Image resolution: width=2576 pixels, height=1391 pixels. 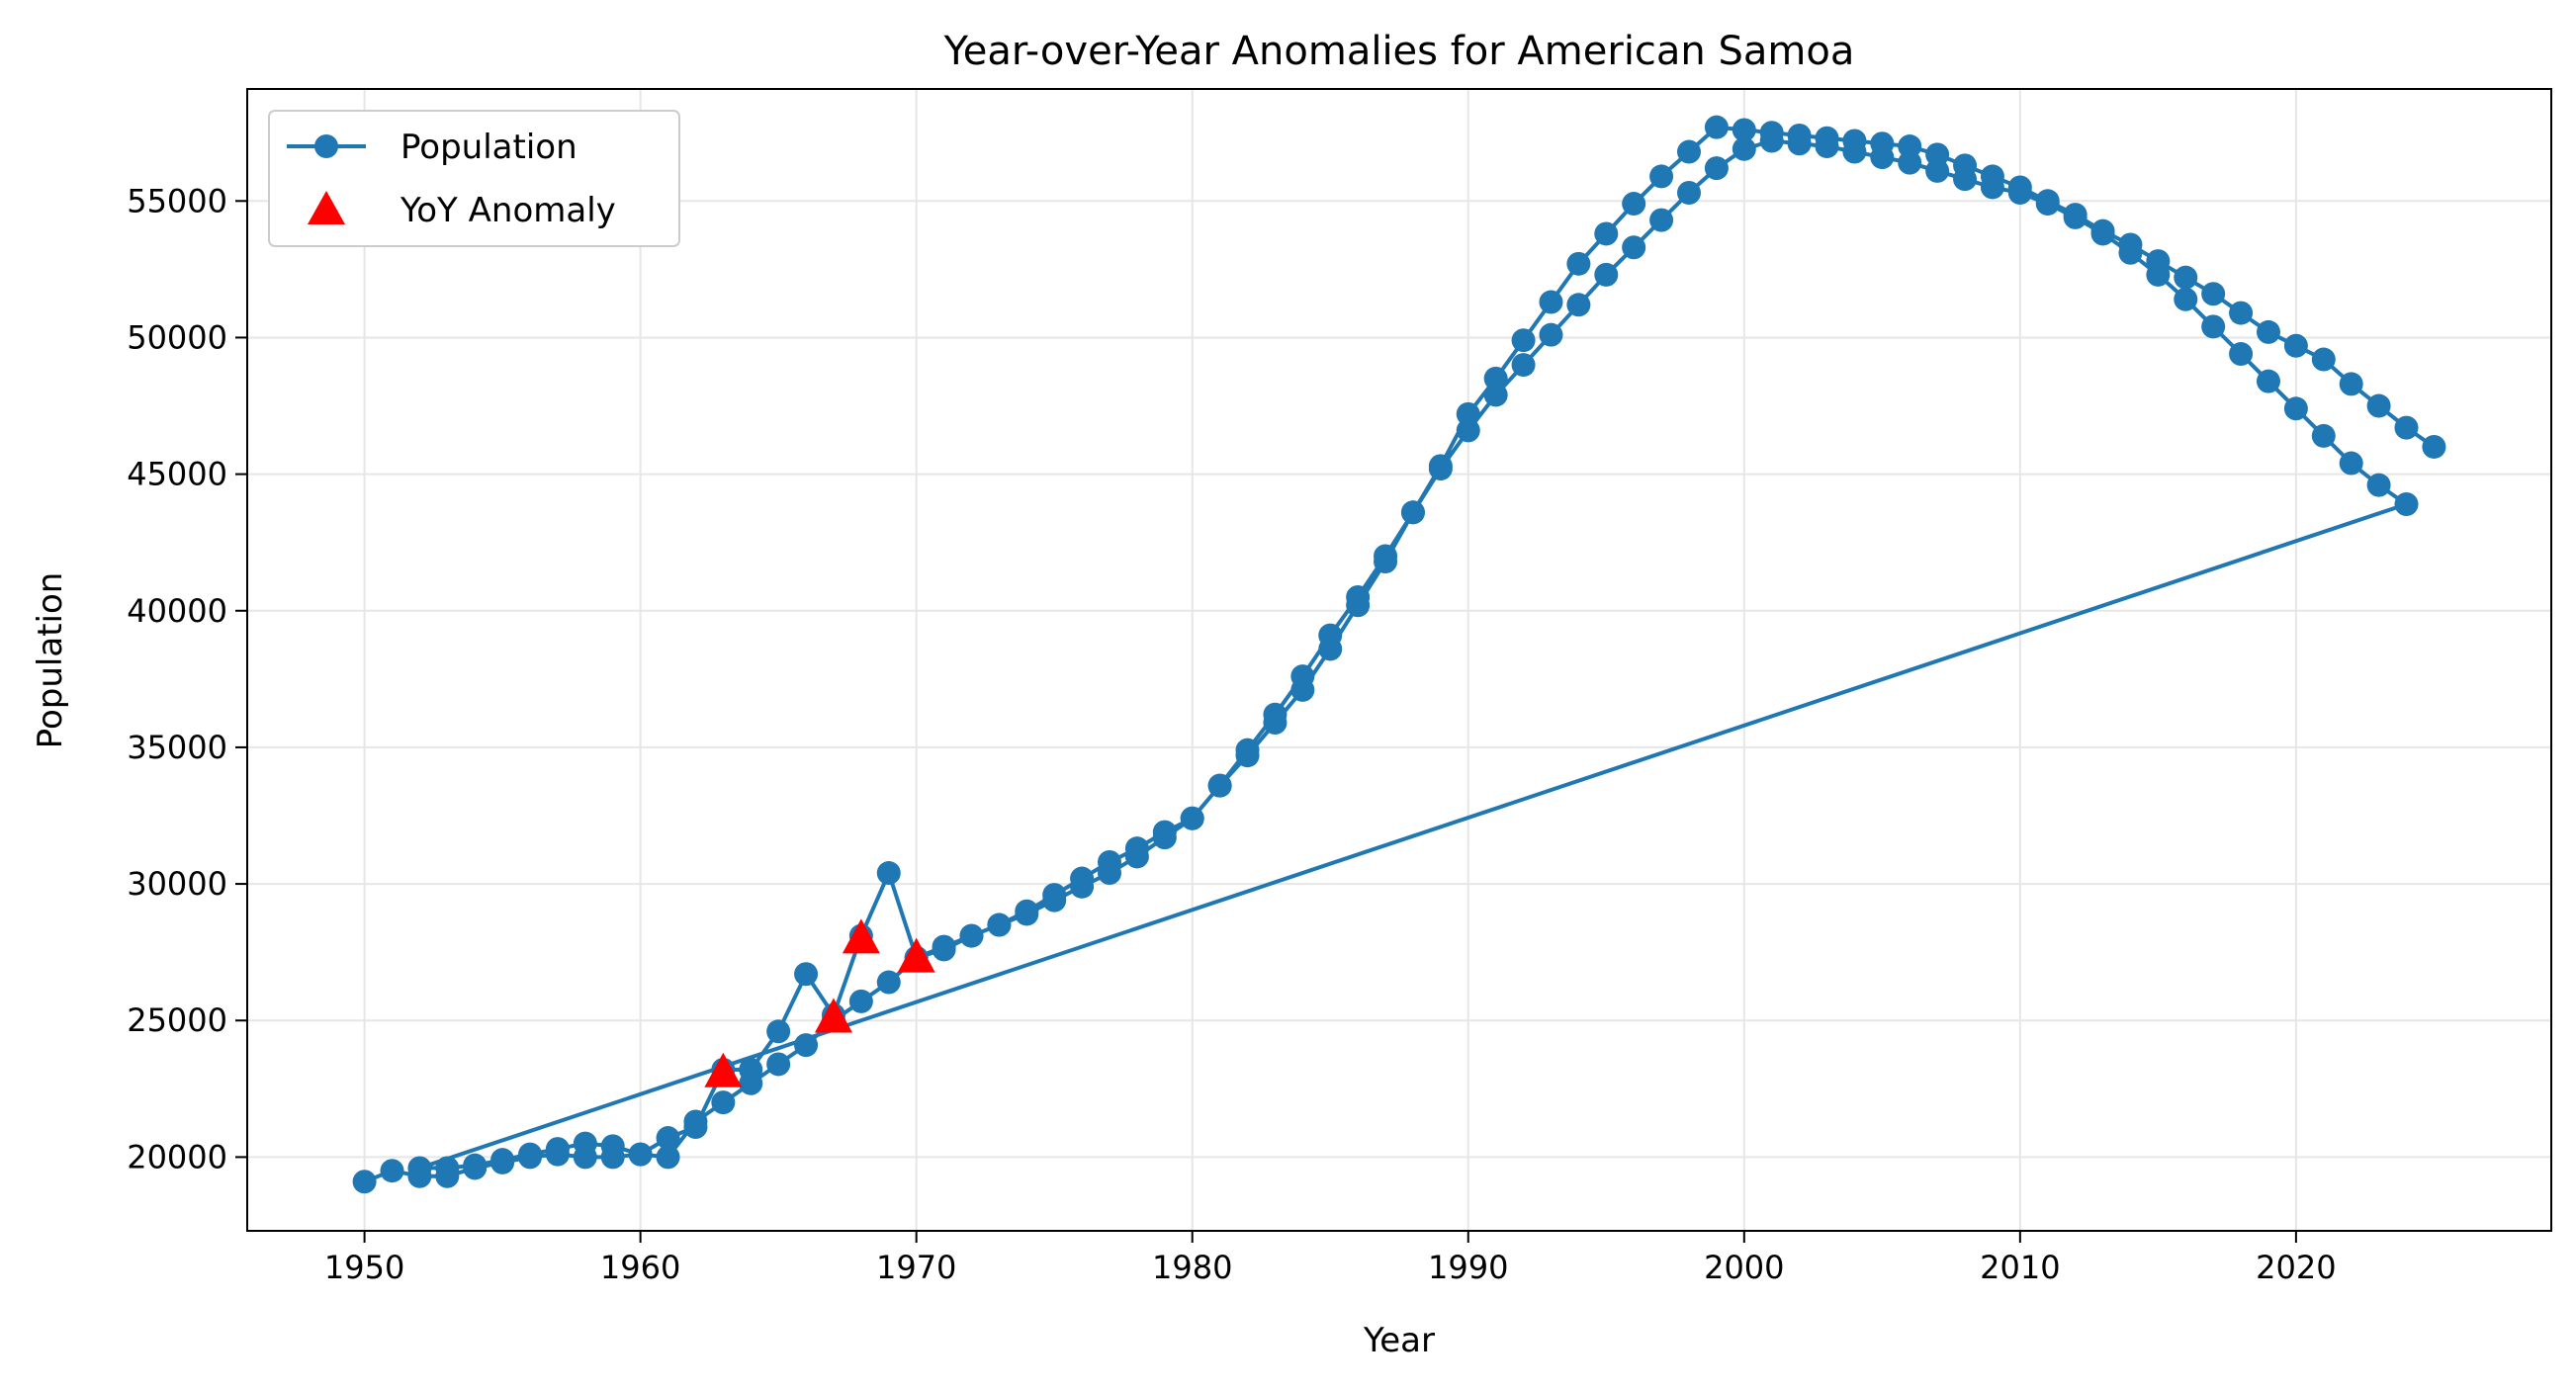 I want to click on legend-anomaly-marker, so click(x=326, y=208).